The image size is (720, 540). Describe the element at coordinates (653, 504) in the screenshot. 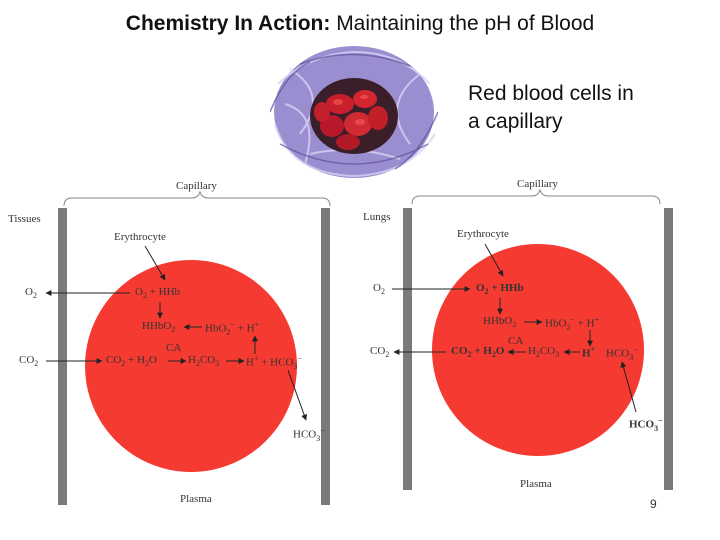

I see `page-number: 9` at that location.